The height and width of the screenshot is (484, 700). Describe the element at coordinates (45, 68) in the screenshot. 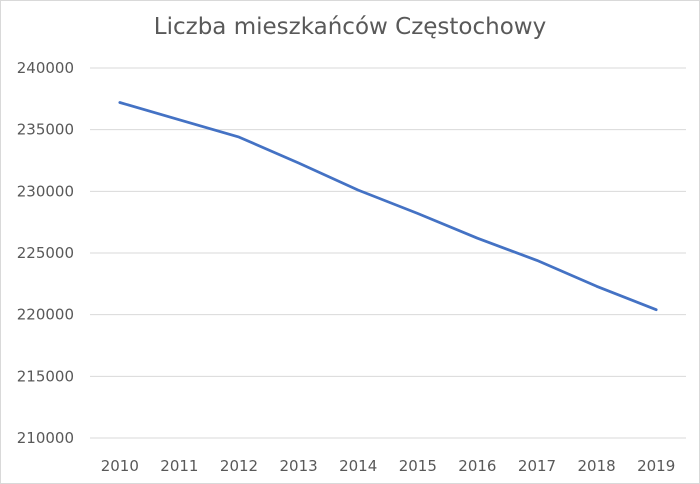

I see `y-tick-label: 240000` at that location.